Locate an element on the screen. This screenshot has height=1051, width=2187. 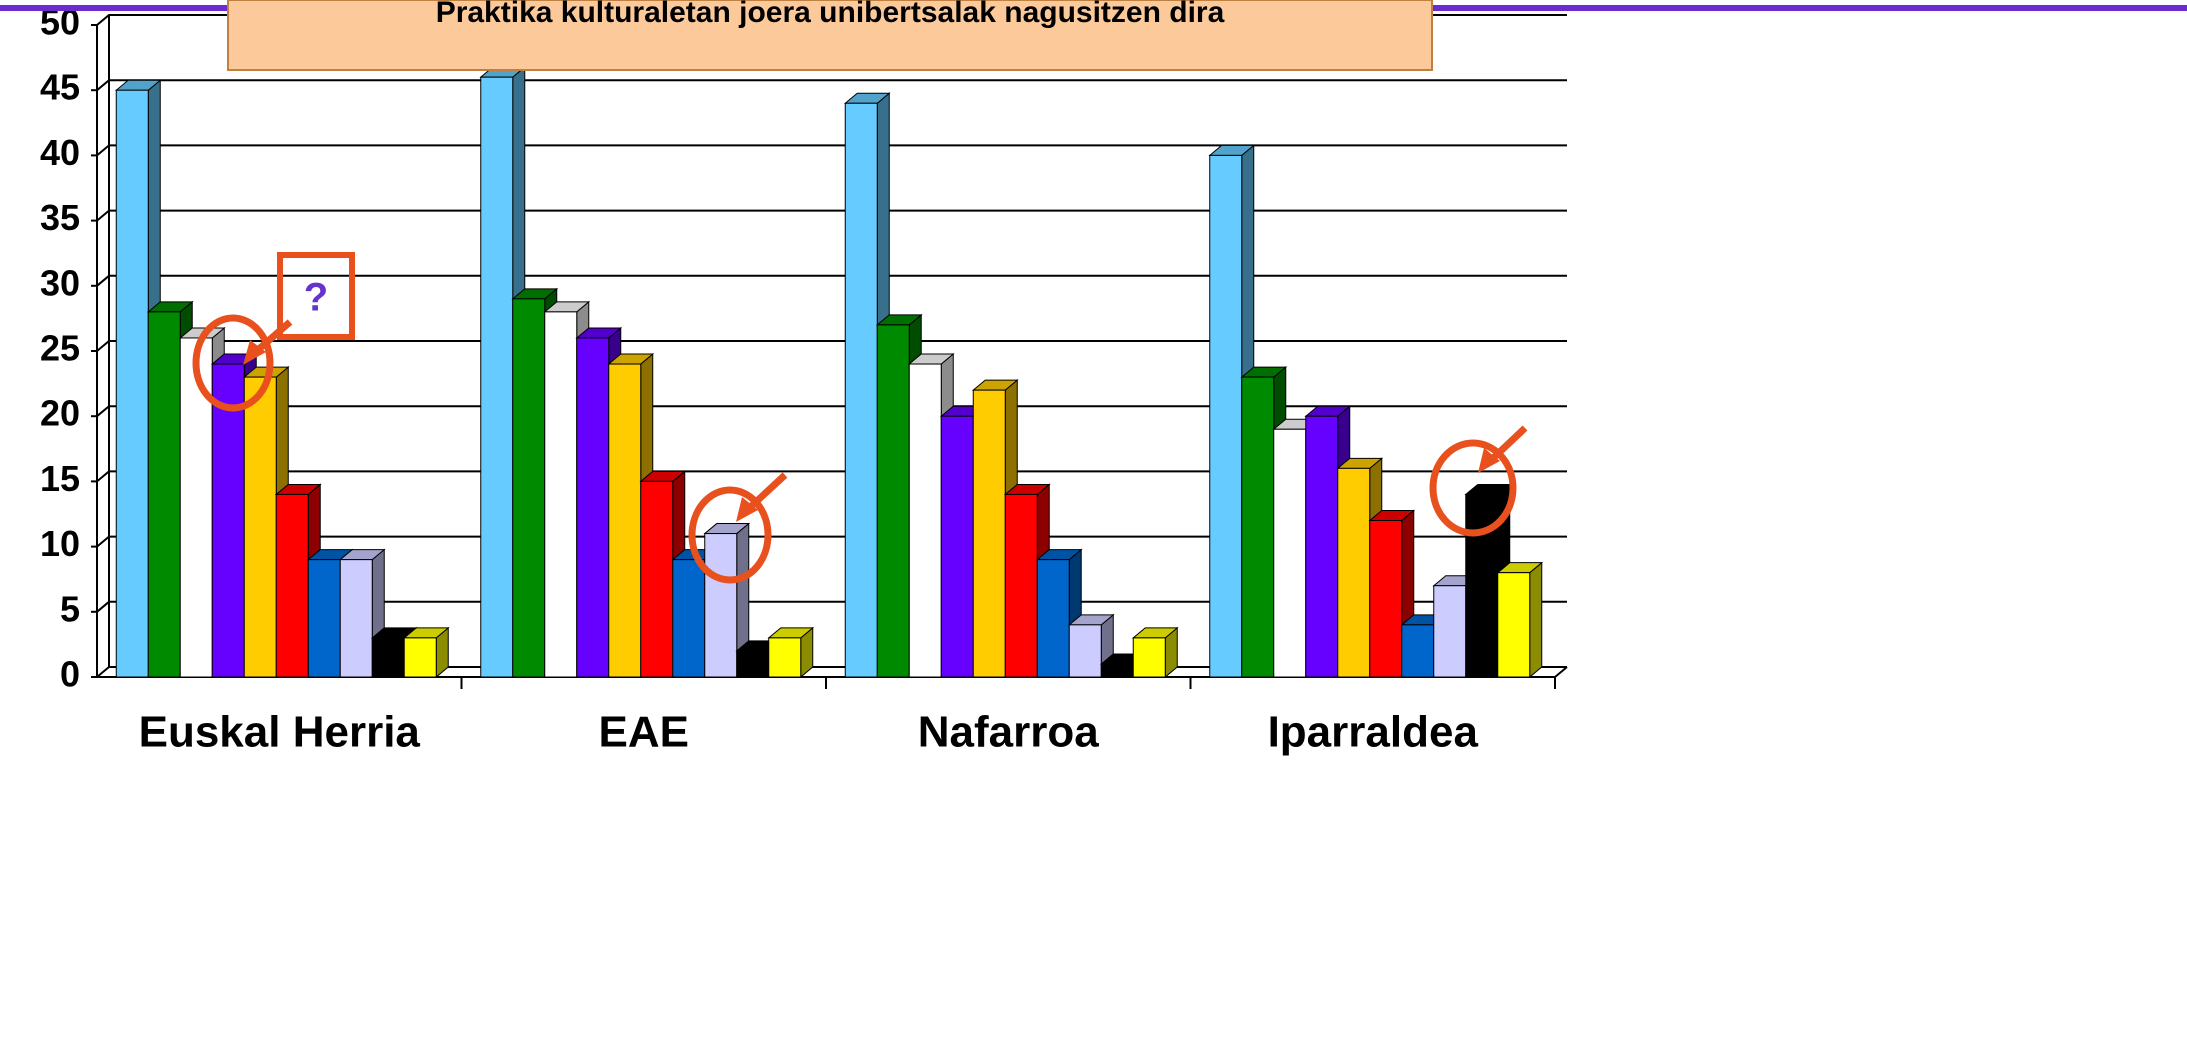
y-tick-label: 5 is located at coordinates (70, 608).